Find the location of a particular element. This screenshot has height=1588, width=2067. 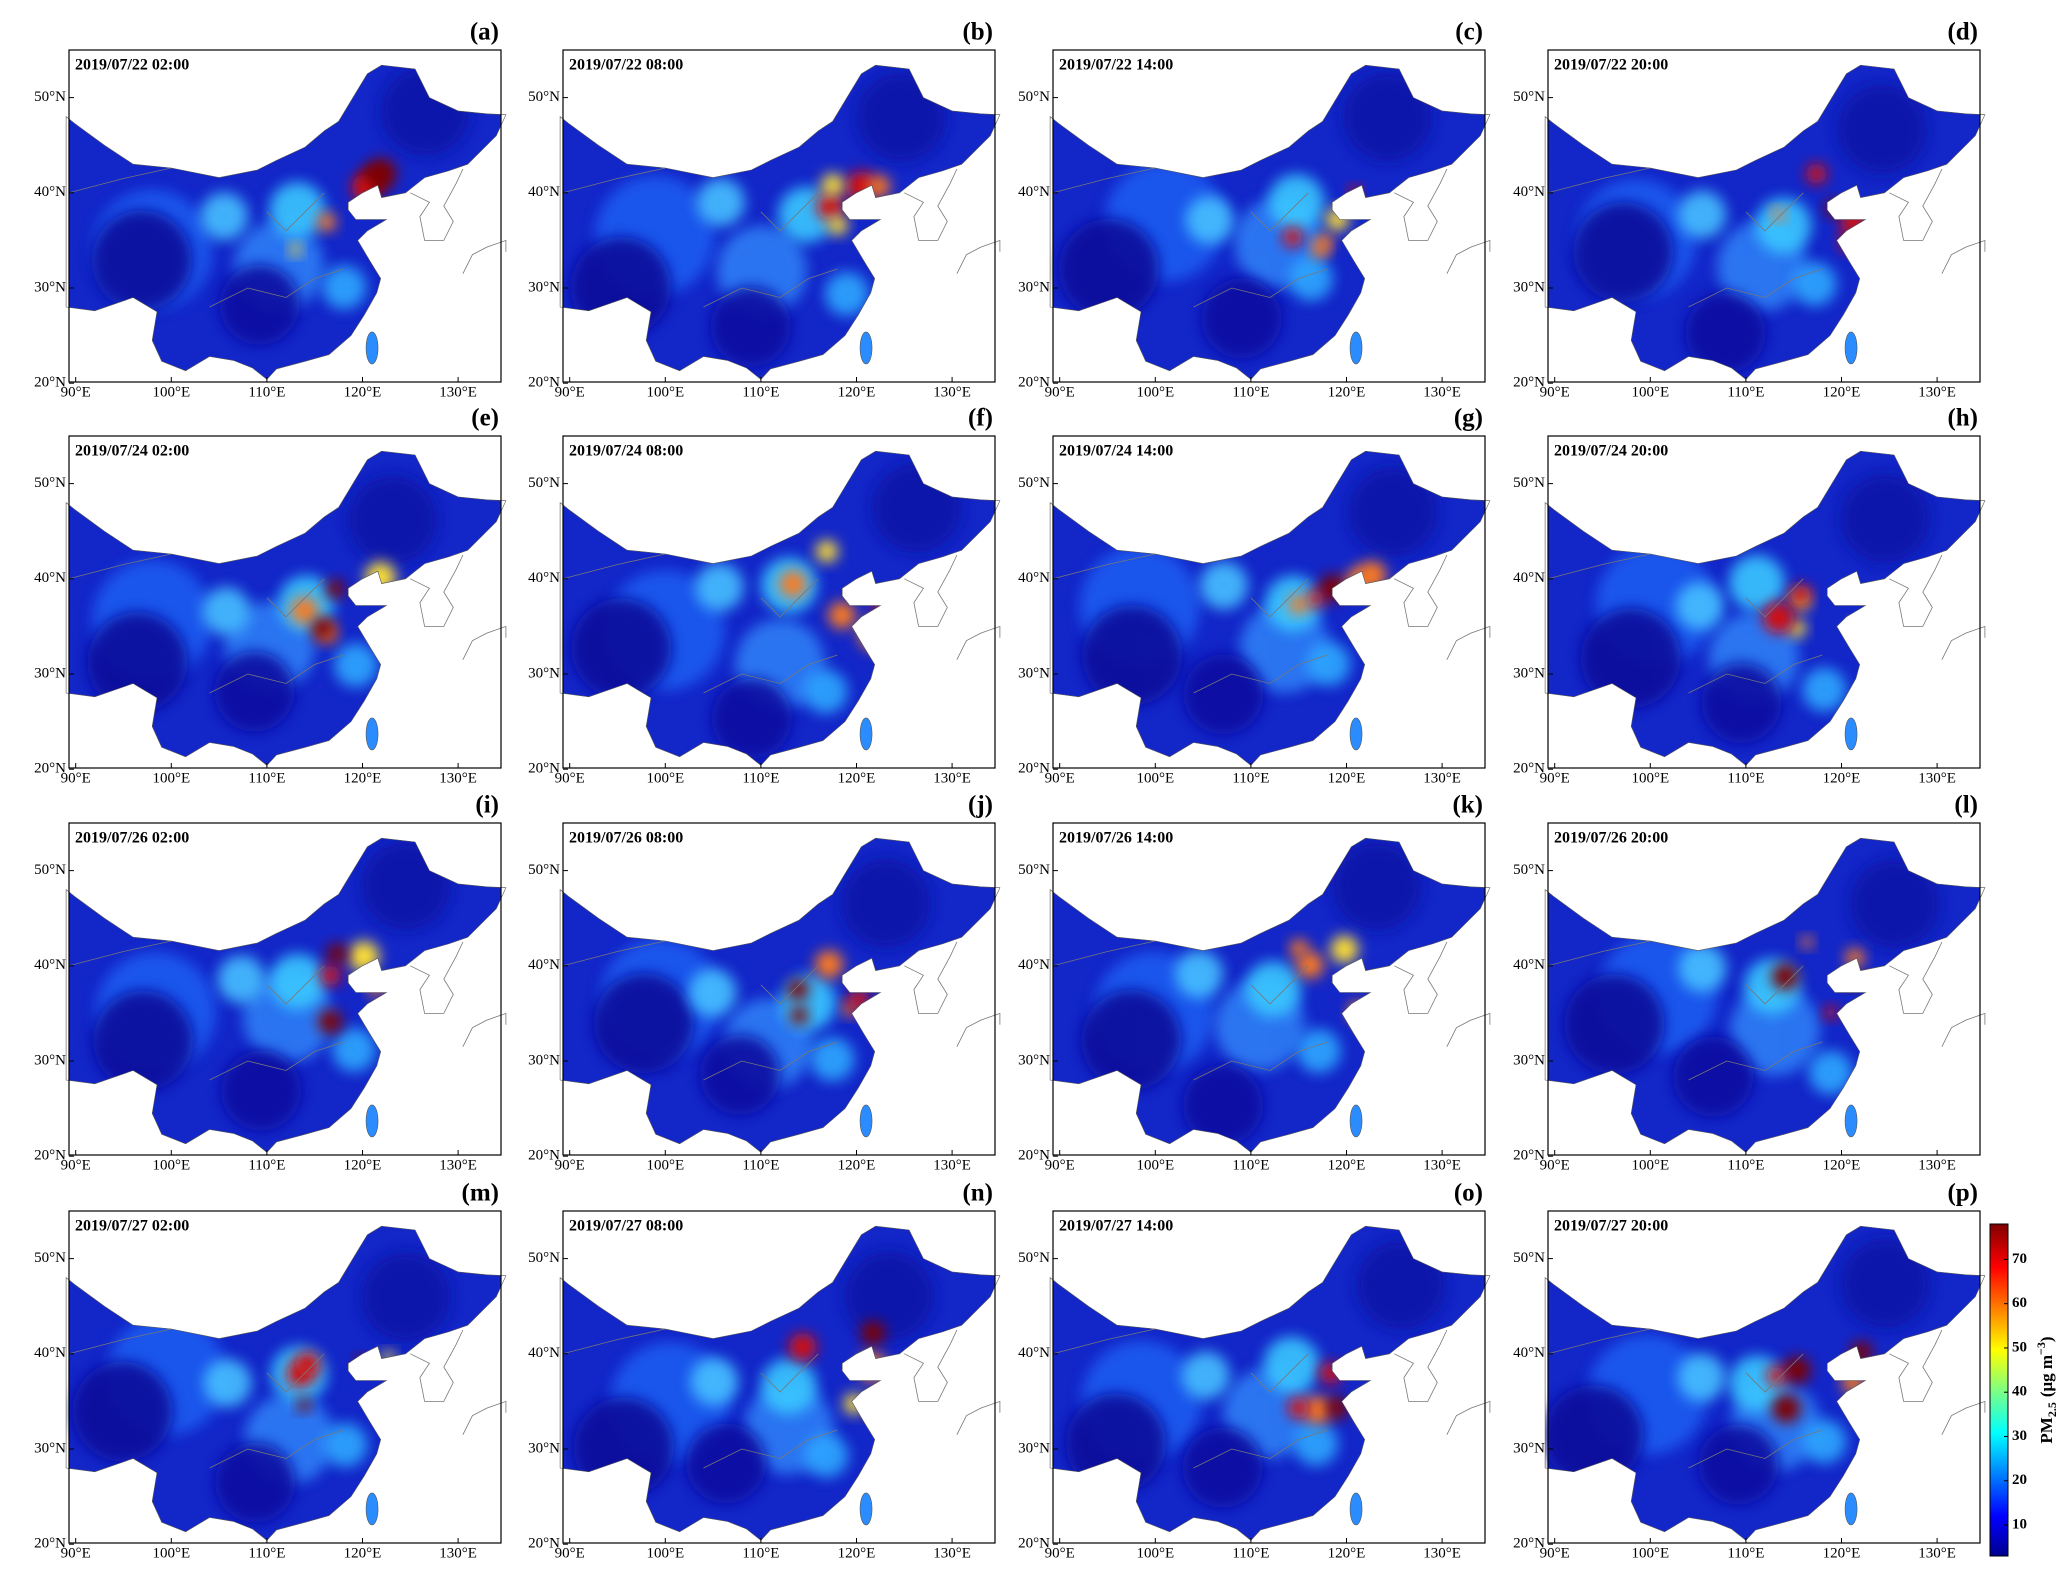

panel-time: 2019/07/26 08:00 is located at coordinates (626, 838).